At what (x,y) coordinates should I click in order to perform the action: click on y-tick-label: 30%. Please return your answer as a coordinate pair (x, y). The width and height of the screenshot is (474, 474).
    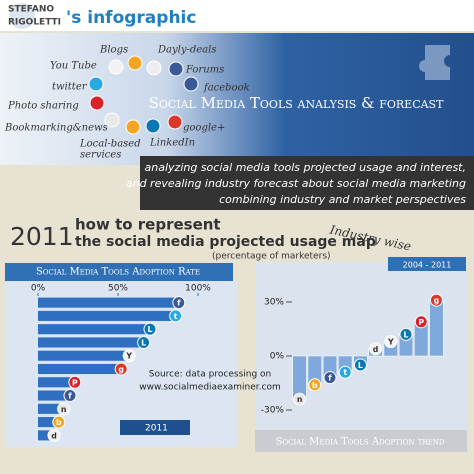
    Looking at the image, I should click on (274, 303).